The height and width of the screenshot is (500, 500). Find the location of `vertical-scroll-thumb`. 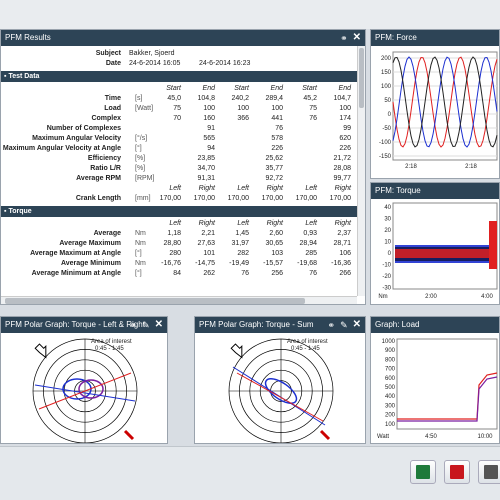

vertical-scroll-thumb is located at coordinates (361, 78).